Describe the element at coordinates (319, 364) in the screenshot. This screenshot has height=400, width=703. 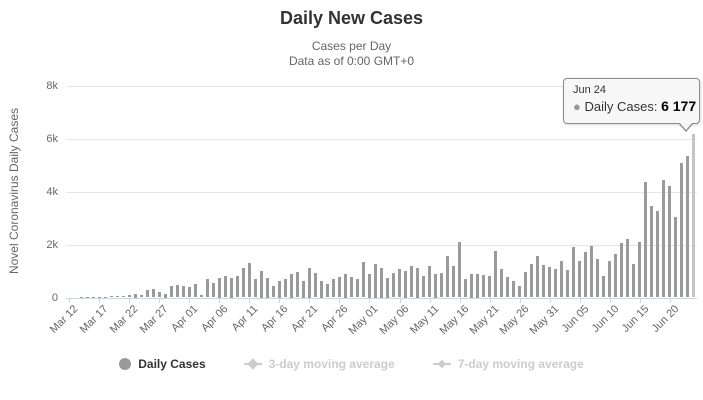
I see `legend-item-3day-avg: 3-day moving average` at that location.